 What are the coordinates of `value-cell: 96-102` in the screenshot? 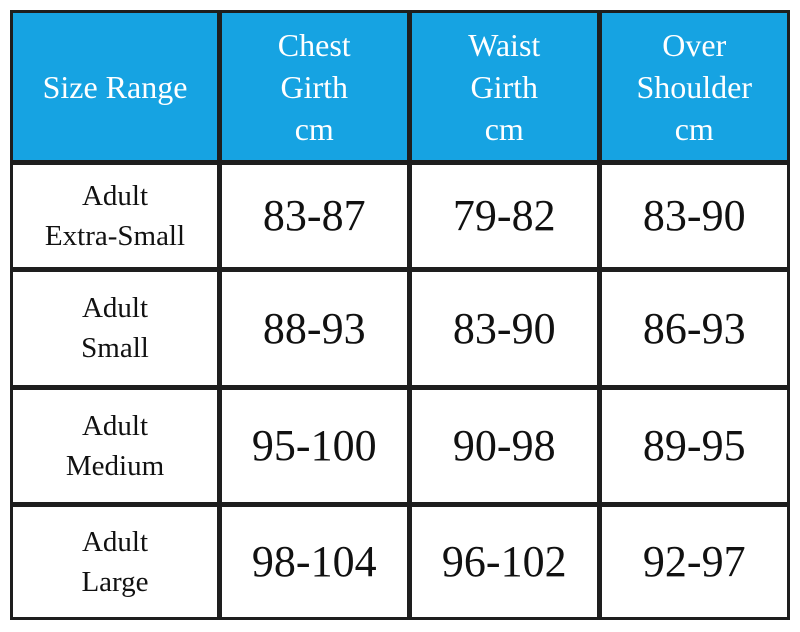 It's located at (504, 561).